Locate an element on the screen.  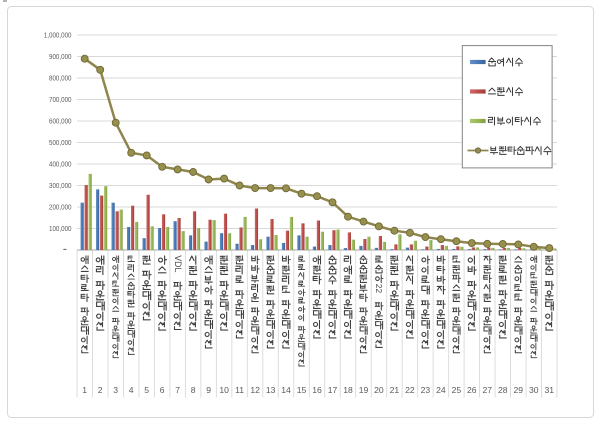
svg-text: 16 is located at coordinates (317, 390).